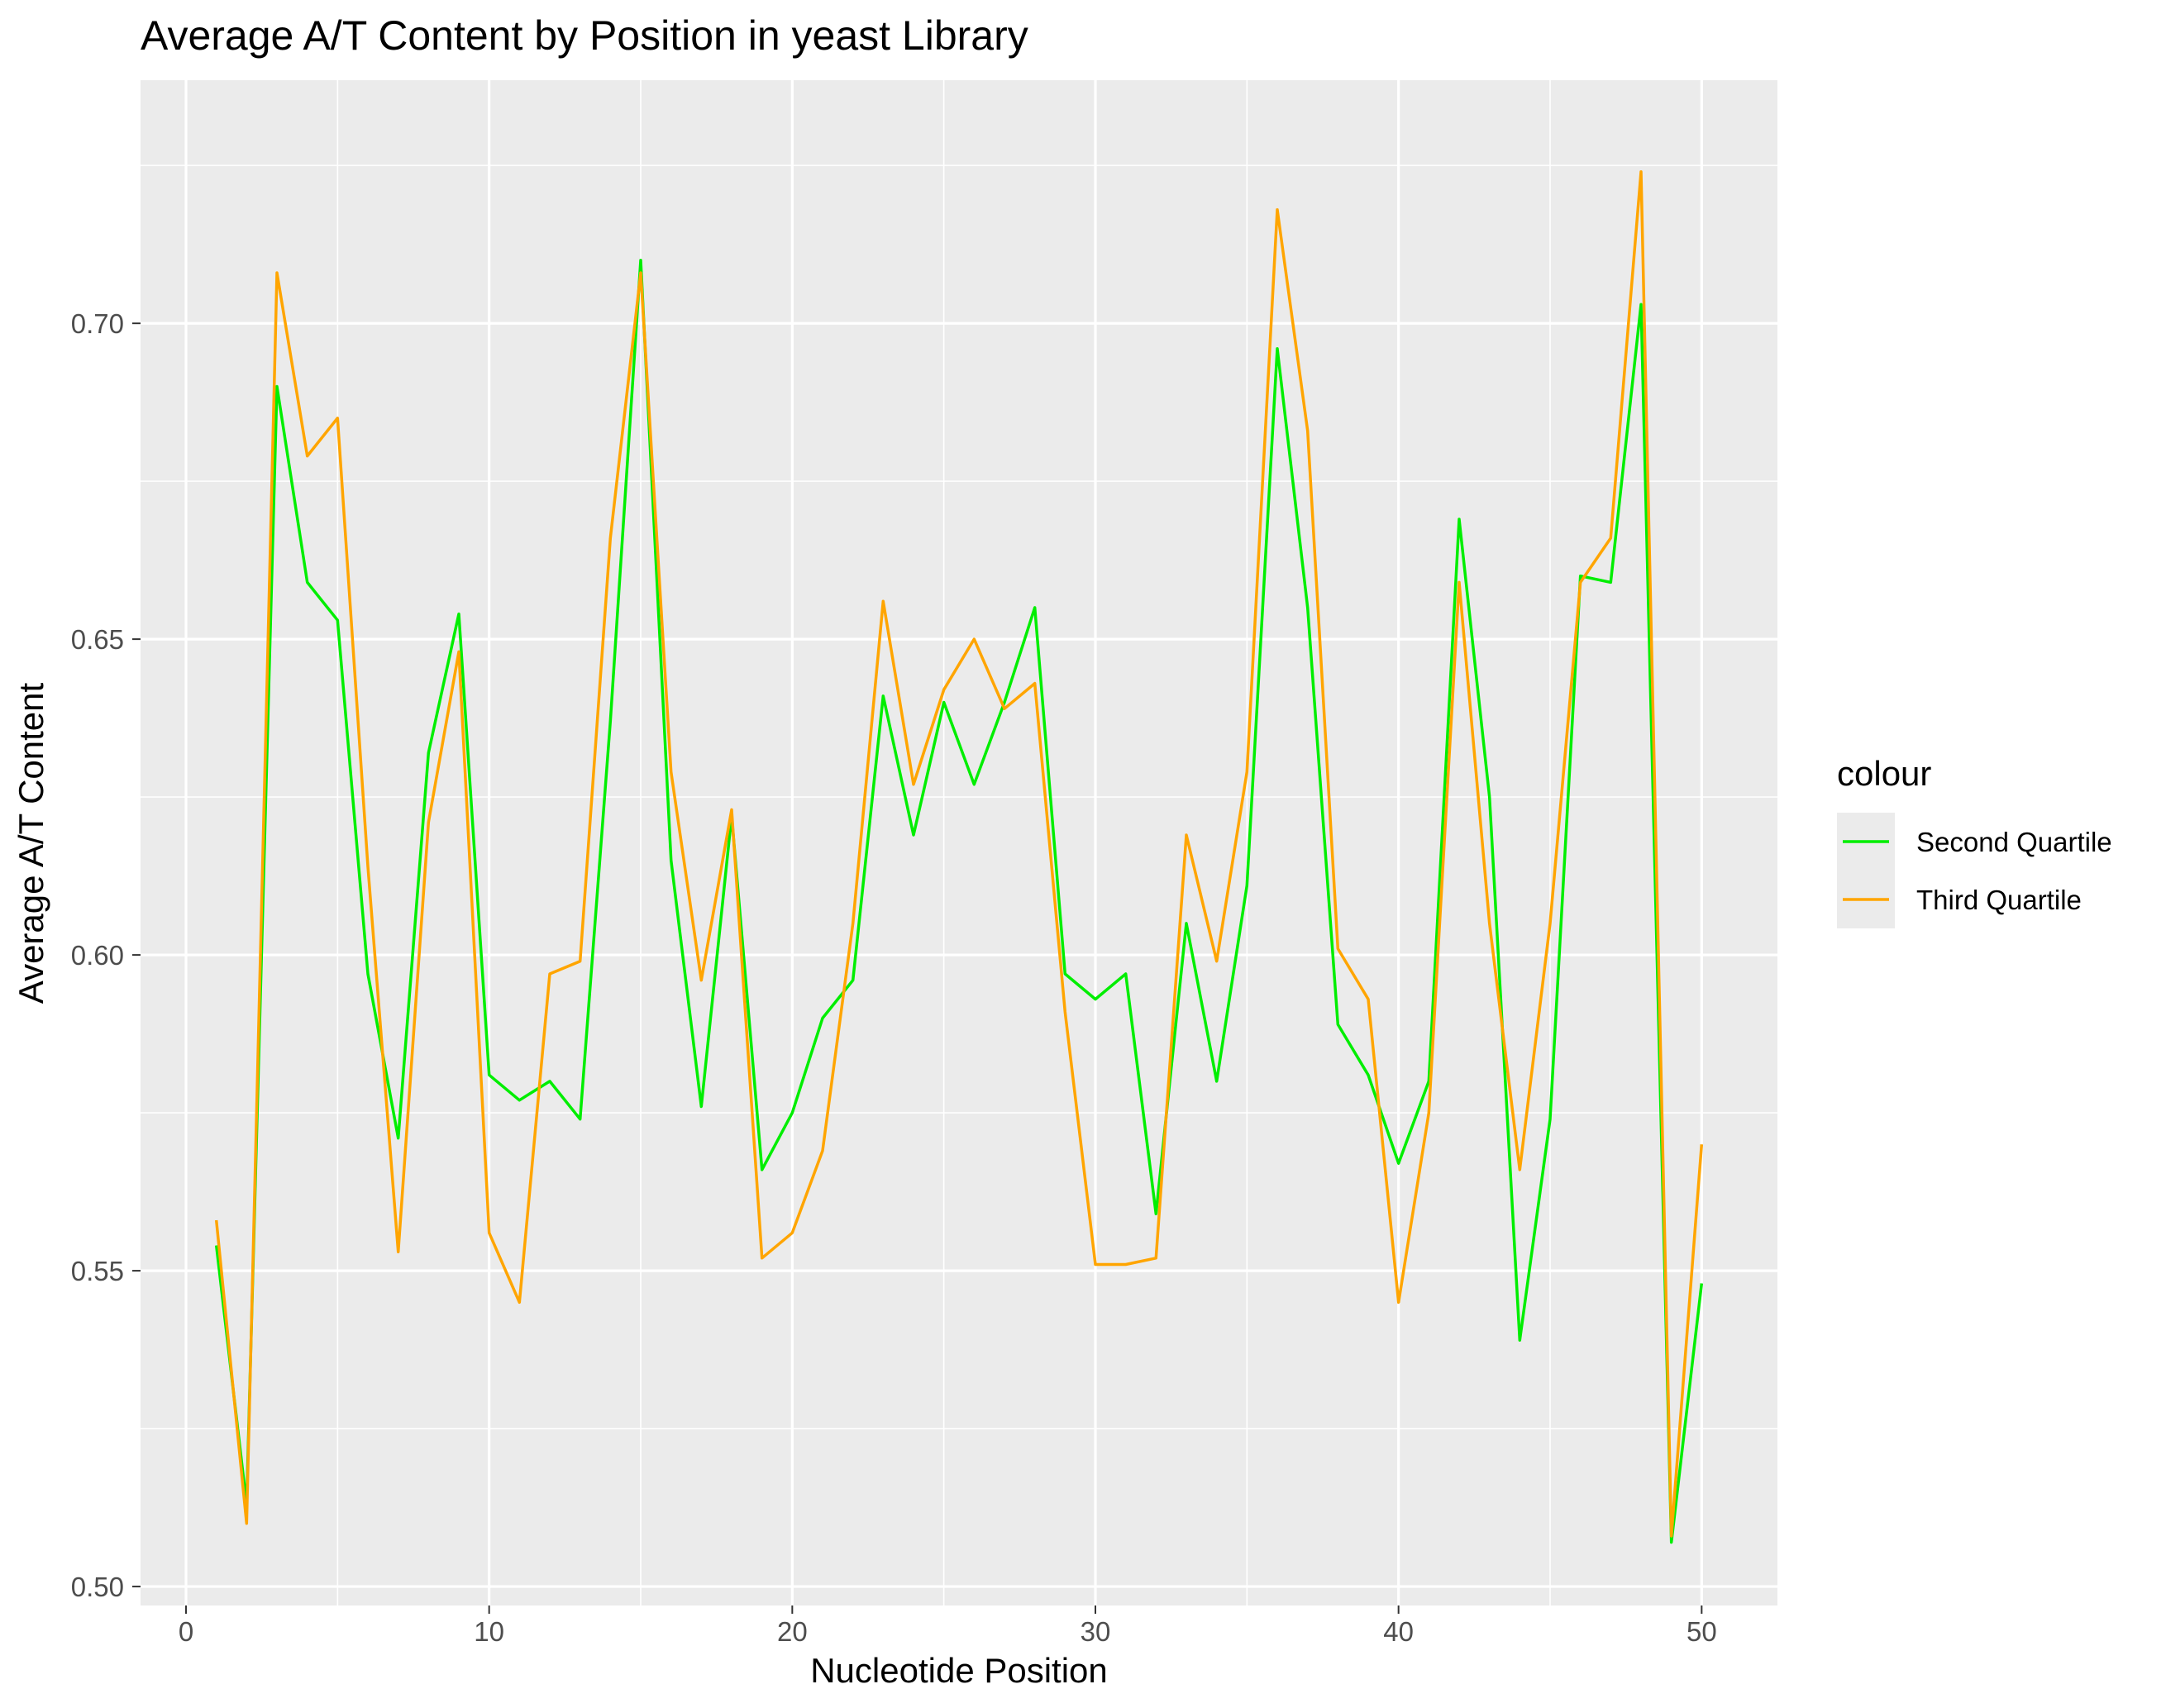 The image size is (2166, 1708). Describe the element at coordinates (792, 1631) in the screenshot. I see `x-tick-label: 20` at that location.